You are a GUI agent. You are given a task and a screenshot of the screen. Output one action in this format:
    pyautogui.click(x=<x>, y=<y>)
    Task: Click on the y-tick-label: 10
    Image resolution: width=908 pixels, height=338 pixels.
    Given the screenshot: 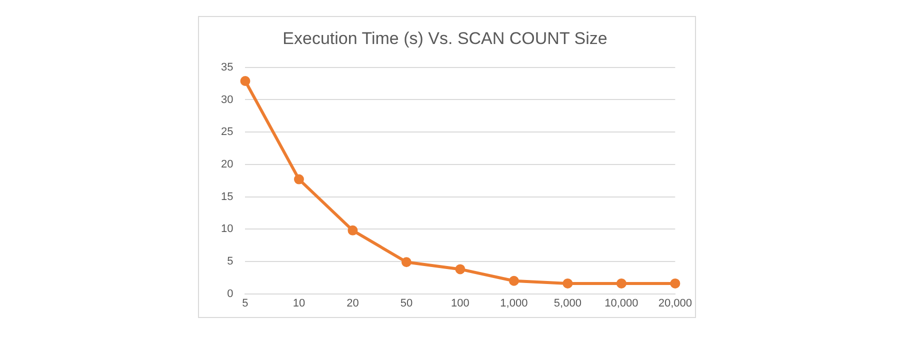 What is the action you would take?
    pyautogui.click(x=227, y=229)
    